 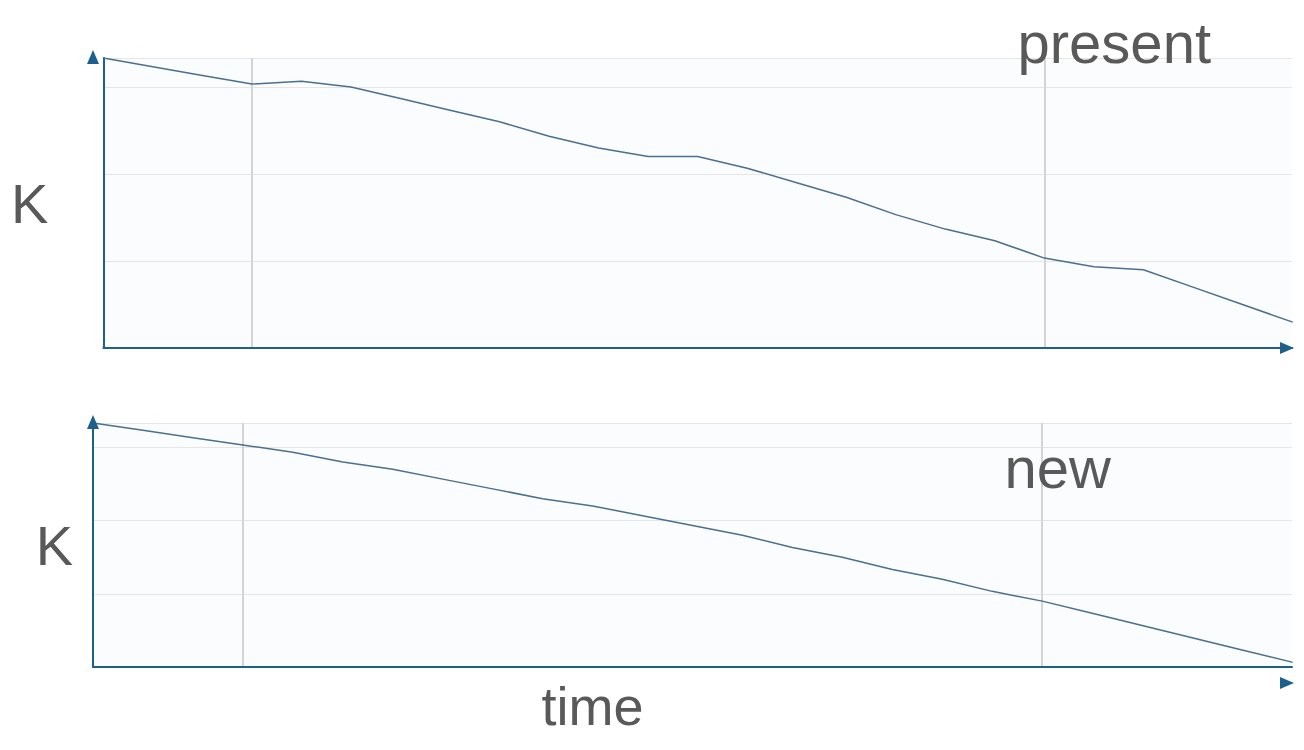 What do you see at coordinates (1058, 467) in the screenshot?
I see `chart-title: new` at bounding box center [1058, 467].